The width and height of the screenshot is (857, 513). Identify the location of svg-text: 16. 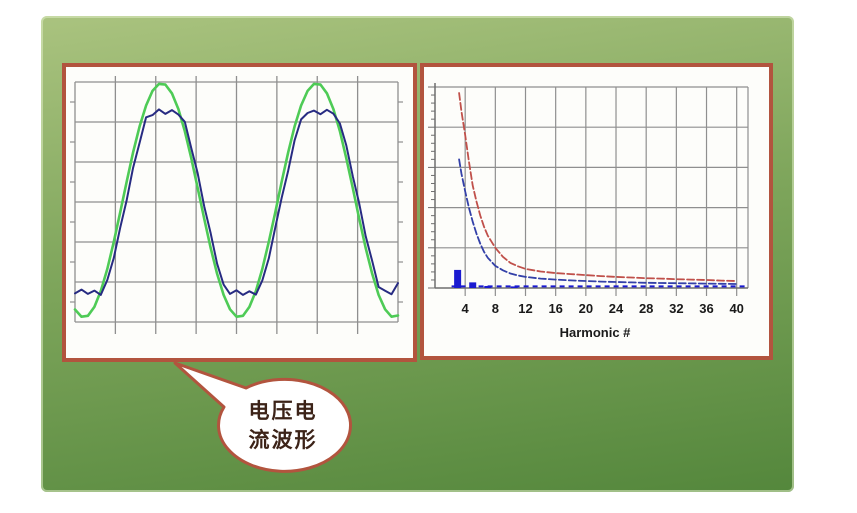
(555, 308).